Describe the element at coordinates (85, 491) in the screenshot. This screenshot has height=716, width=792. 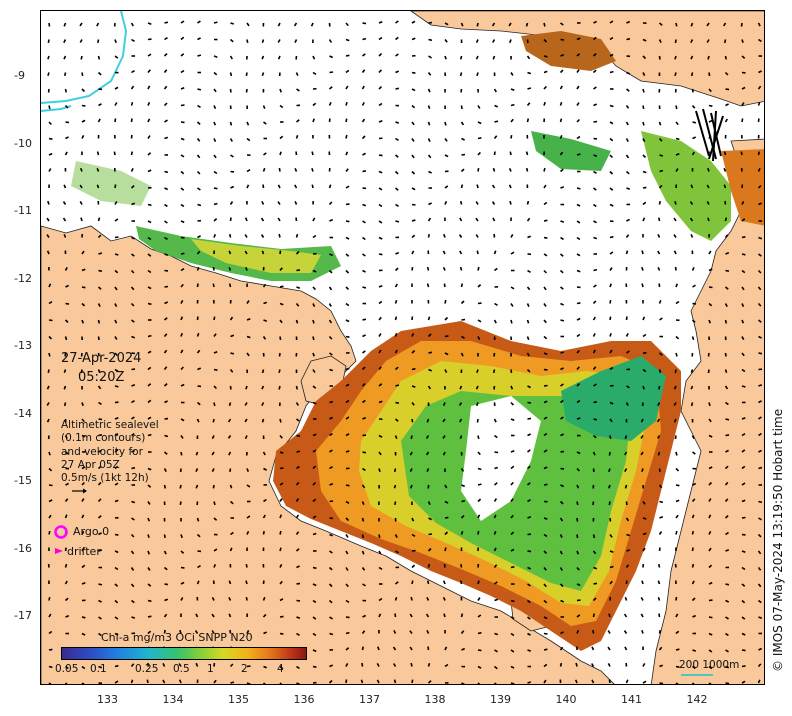
I see `velocity-scale-arrowhead` at that location.